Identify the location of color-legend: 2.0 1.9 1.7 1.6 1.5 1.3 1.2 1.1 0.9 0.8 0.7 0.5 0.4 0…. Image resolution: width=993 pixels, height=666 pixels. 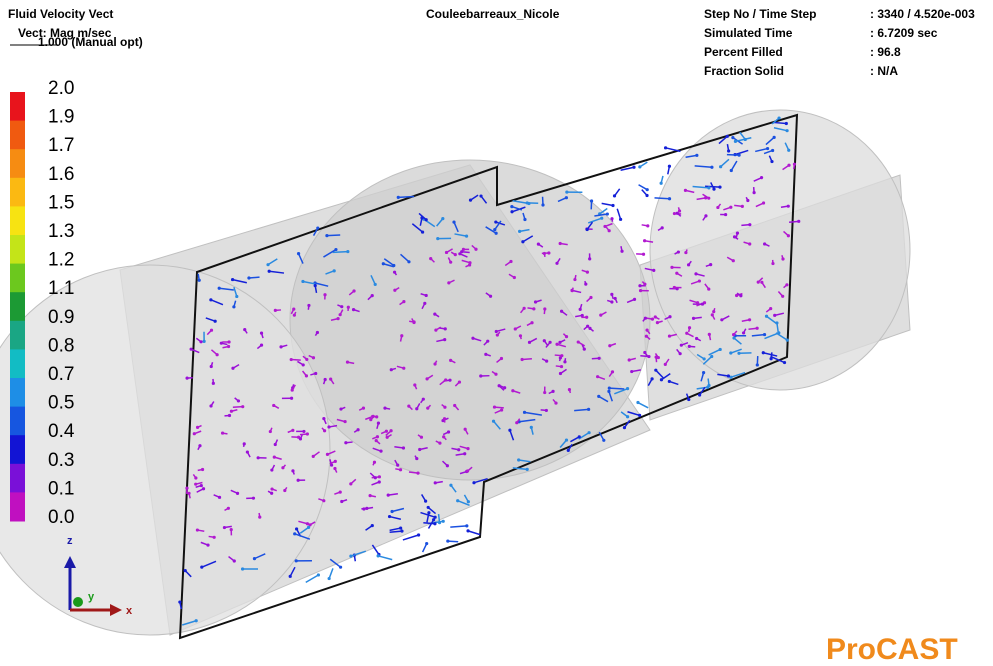
(42, 303).